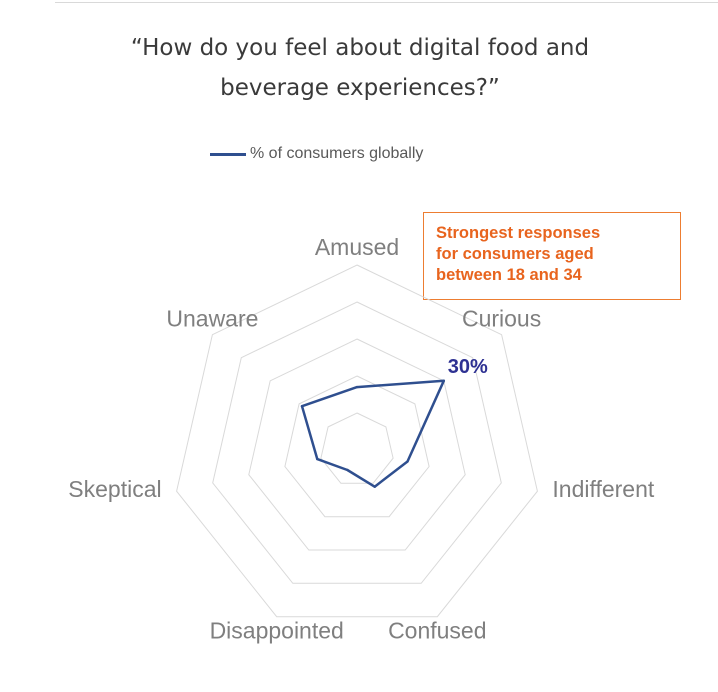 The height and width of the screenshot is (692, 718). What do you see at coordinates (437, 631) in the screenshot?
I see `axis-label-confused: Confused` at bounding box center [437, 631].